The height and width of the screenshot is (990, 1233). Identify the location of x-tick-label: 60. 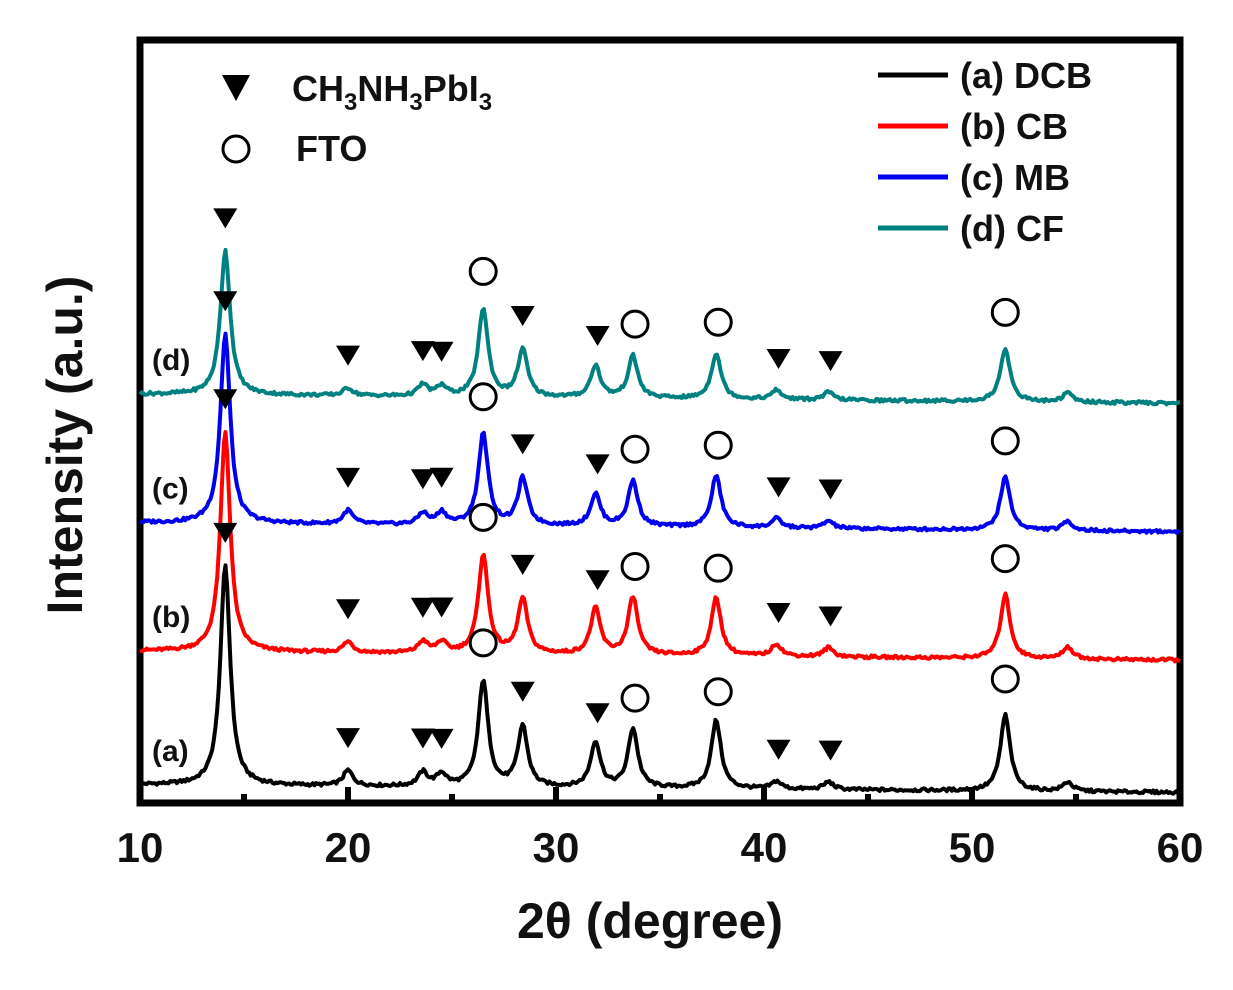
(1180, 847).